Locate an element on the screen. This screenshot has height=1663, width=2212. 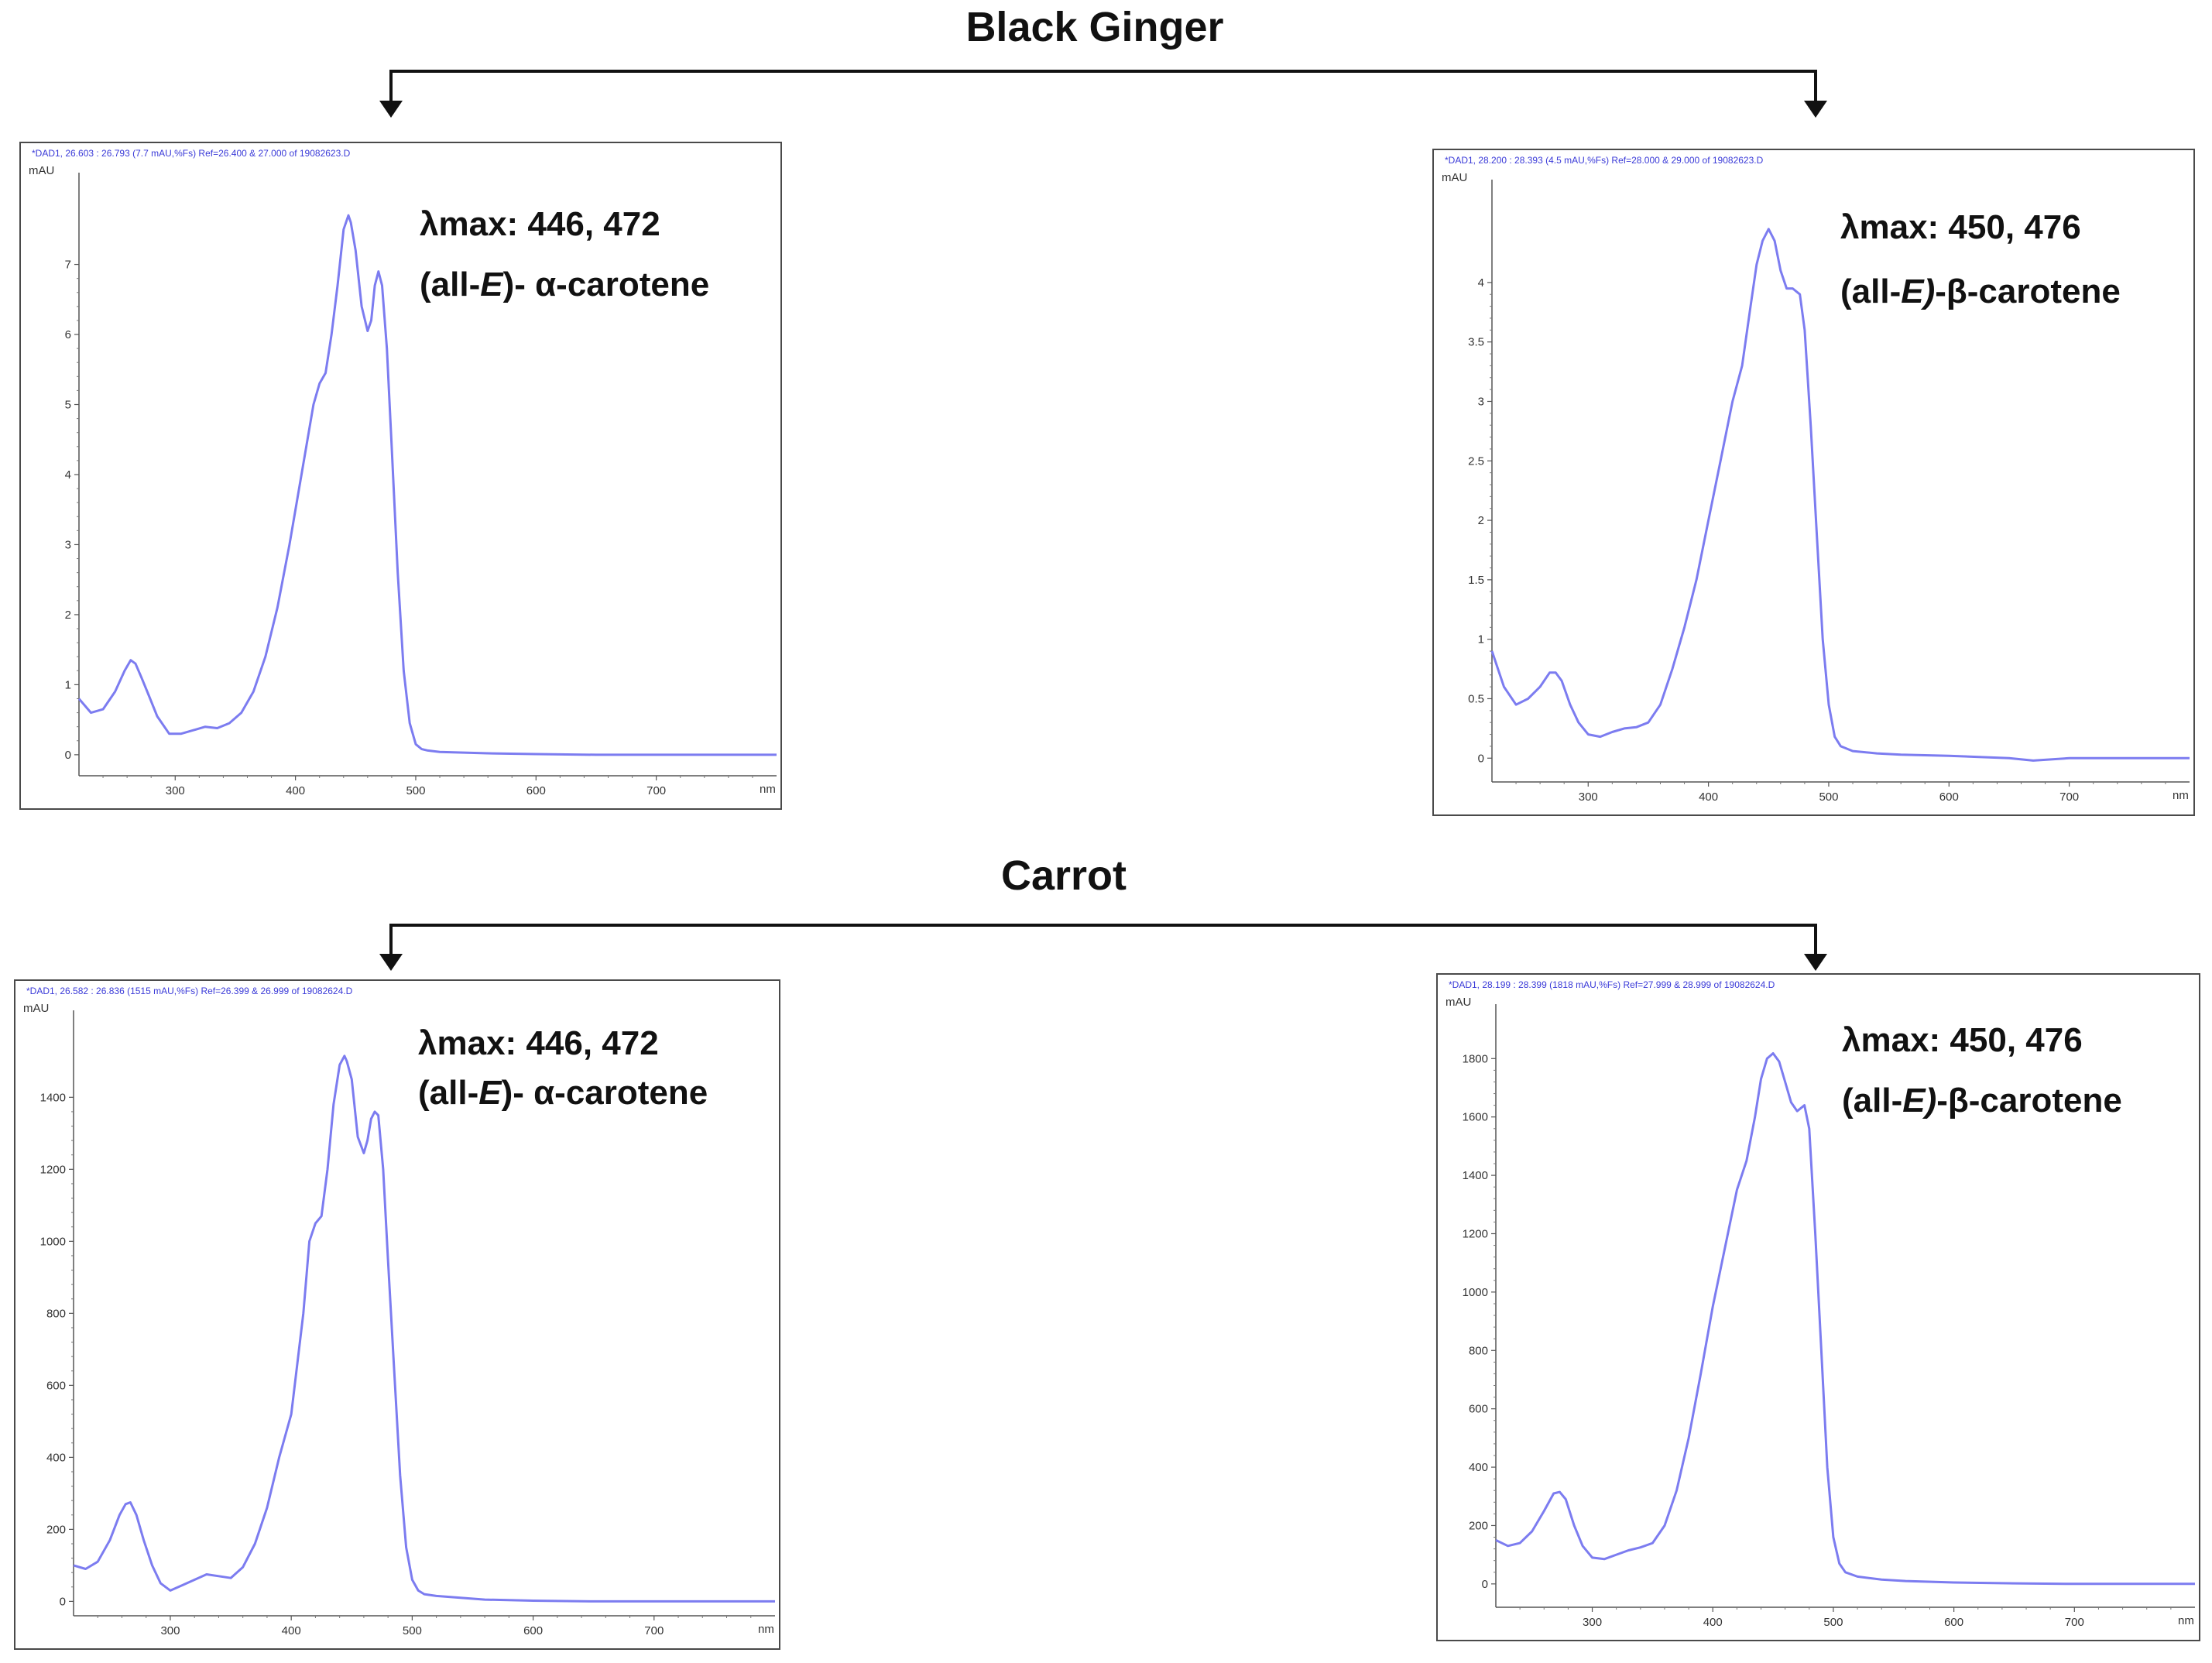
arrowhead-left-bottom is located at coordinates (391, 962).